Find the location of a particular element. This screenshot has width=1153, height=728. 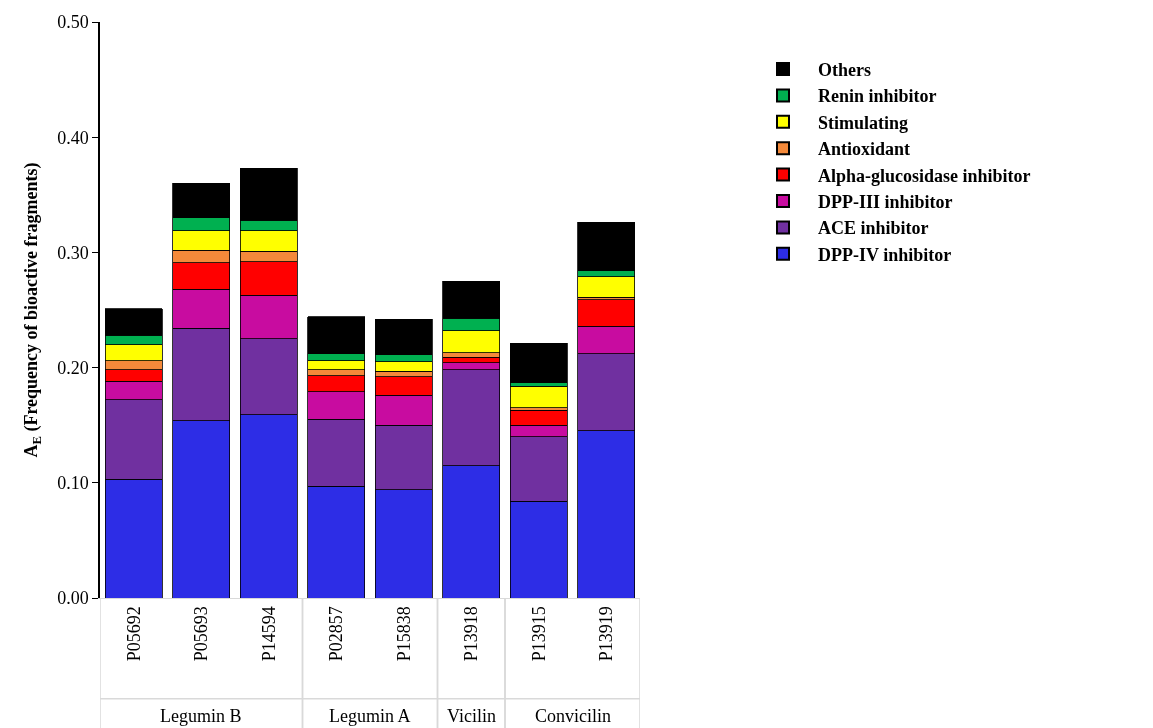

y-tick-label: 0.50 is located at coordinates (73, 22).